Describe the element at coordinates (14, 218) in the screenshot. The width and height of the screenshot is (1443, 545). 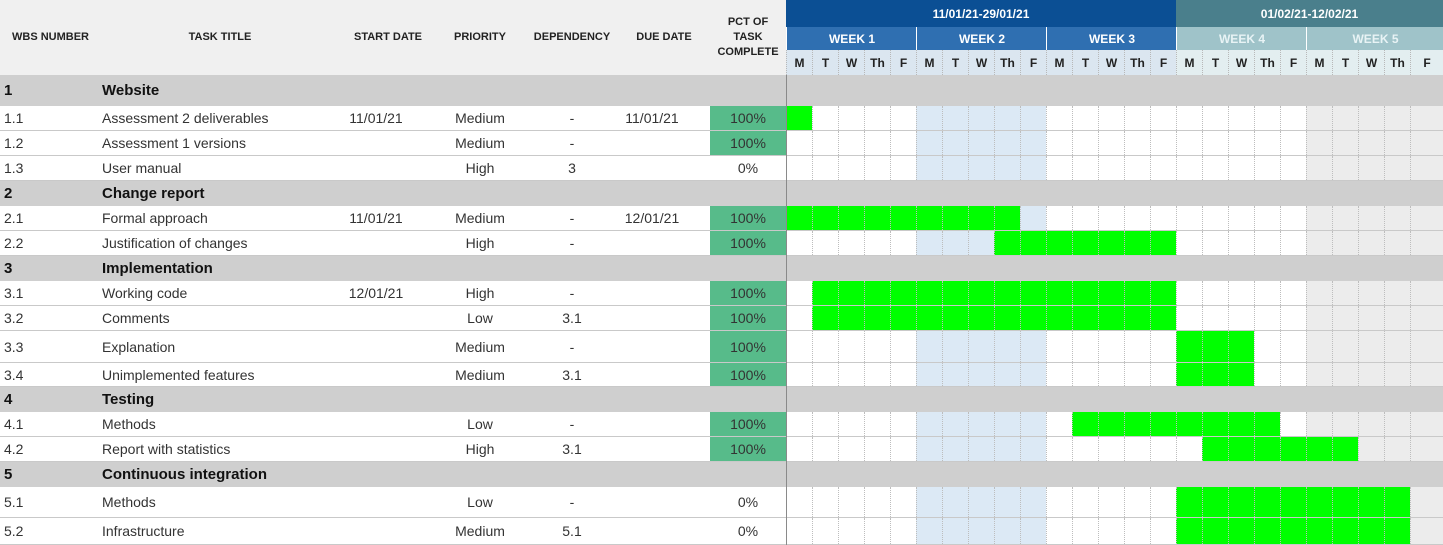
I see `wbs-cell: 2.1` at that location.